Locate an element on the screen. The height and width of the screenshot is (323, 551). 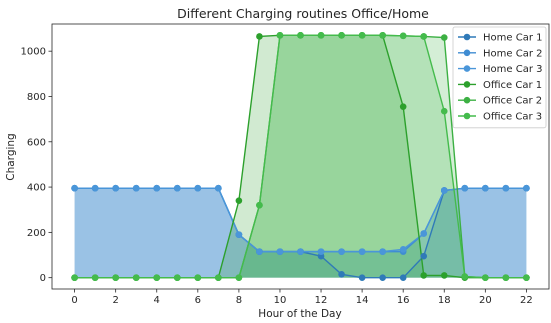
y-axis-label: Charging is located at coordinates (11, 156).